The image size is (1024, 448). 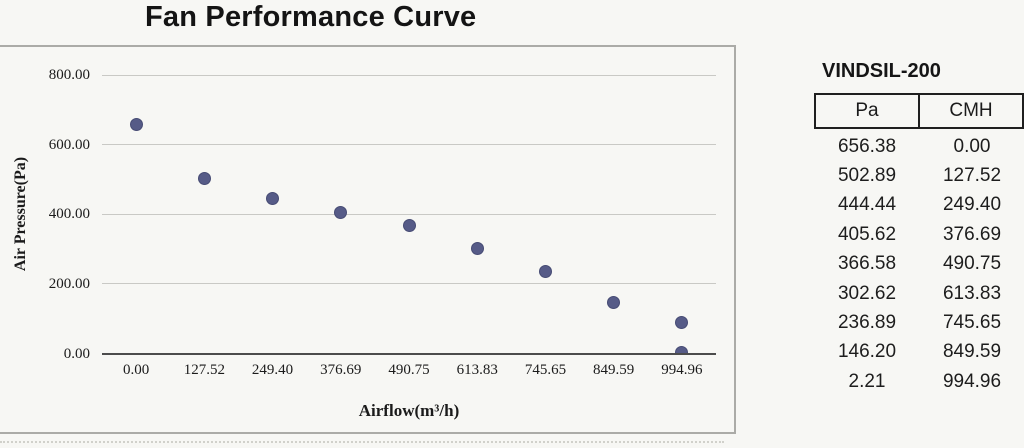 What do you see at coordinates (867, 352) in the screenshot?
I see `table-cell-pa: 146.20` at bounding box center [867, 352].